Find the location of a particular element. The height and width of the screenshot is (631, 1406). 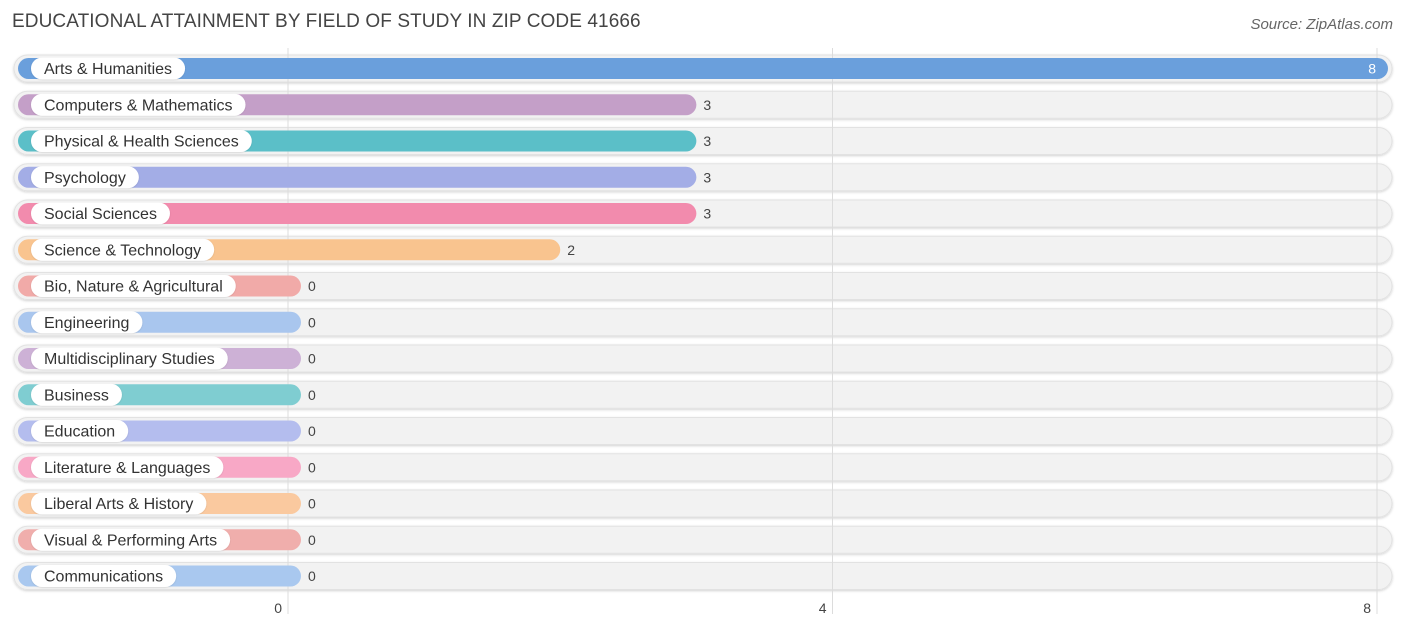

x-axis: 0 4 8 is located at coordinates (822, 608).